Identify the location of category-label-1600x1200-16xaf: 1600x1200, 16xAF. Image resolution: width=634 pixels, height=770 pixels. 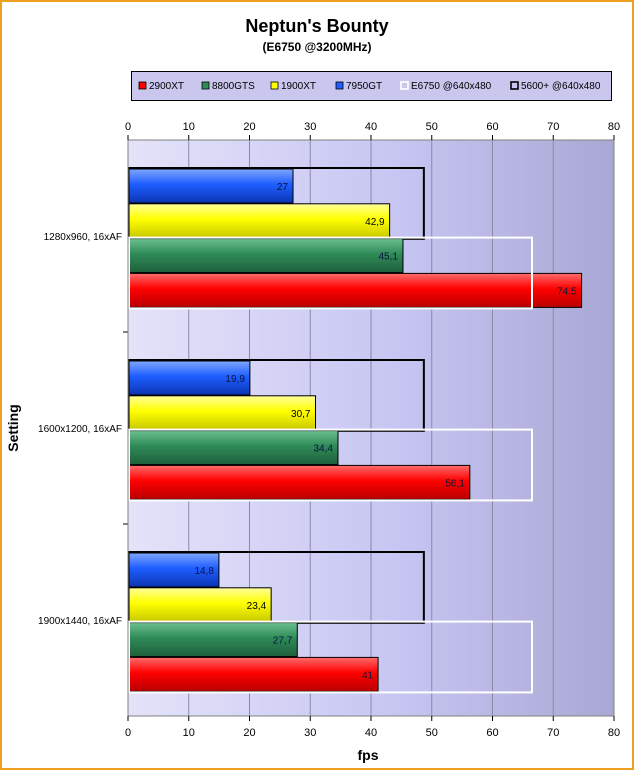
(80, 429).